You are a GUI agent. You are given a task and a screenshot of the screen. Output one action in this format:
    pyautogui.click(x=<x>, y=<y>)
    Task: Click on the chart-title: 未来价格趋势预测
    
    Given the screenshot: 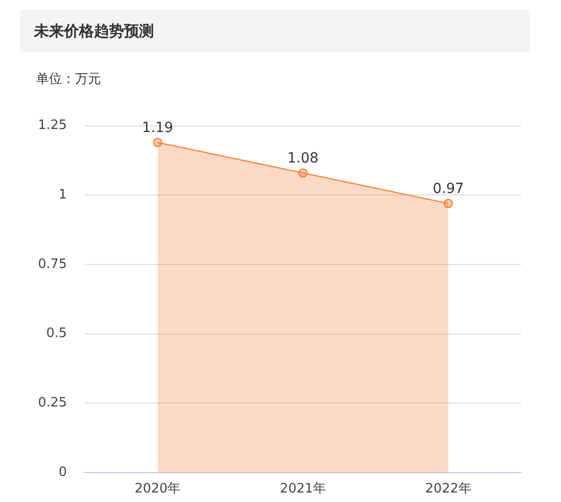 What is the action you would take?
    pyautogui.click(x=275, y=31)
    